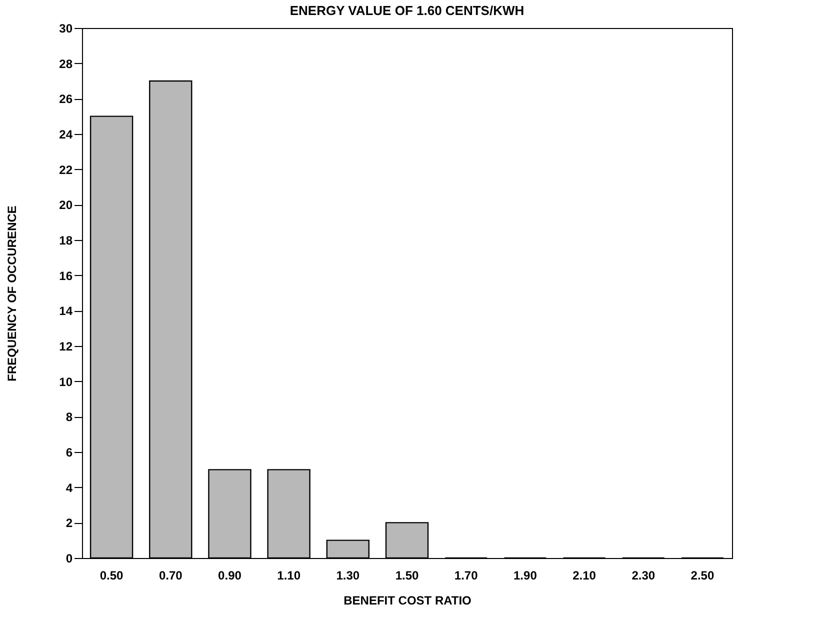  What do you see at coordinates (66, 63) in the screenshot?
I see `y-tick-label: 28` at bounding box center [66, 63].